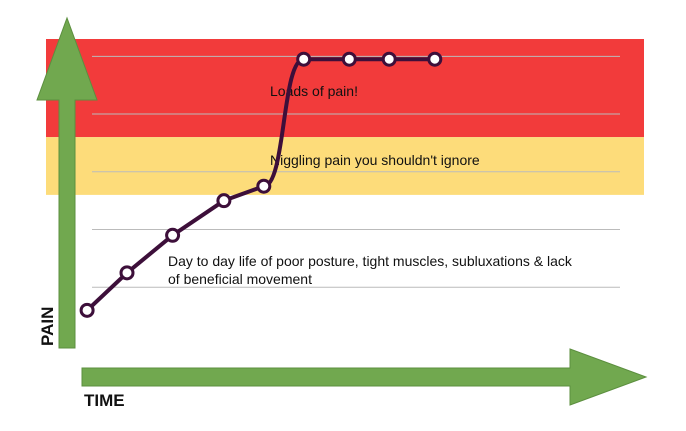 This screenshot has height=431, width=686. Describe the element at coordinates (364, 377) in the screenshot. I see `x-axis-arrow` at that location.